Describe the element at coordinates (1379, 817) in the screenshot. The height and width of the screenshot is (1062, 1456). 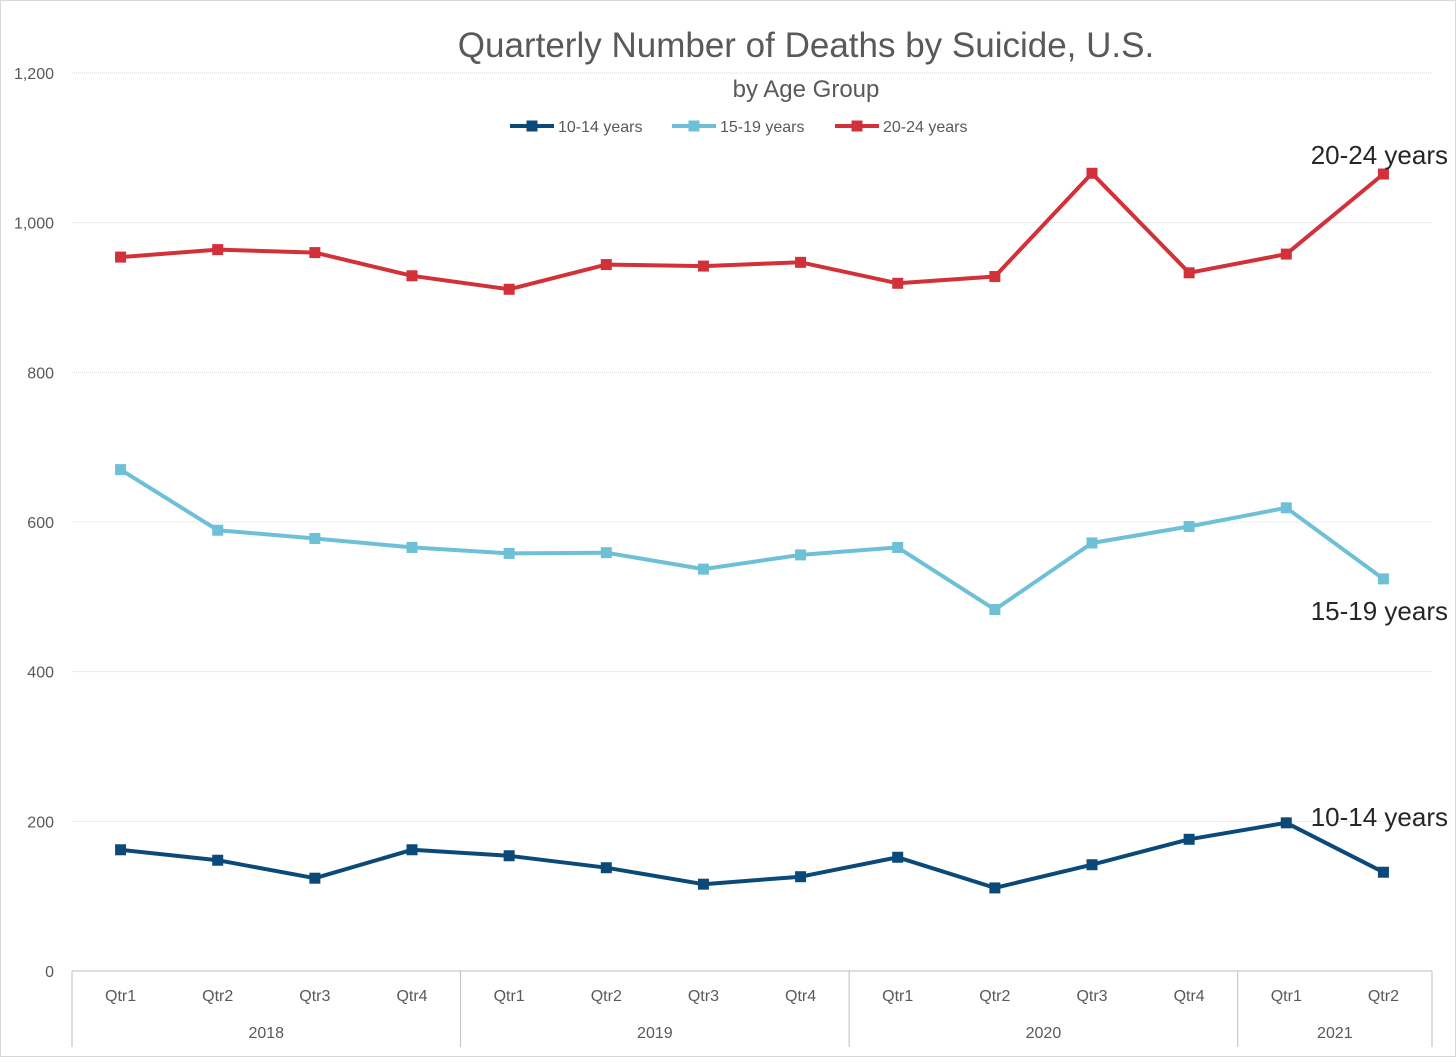
I see `series-end-label: 10-14 years` at that location.